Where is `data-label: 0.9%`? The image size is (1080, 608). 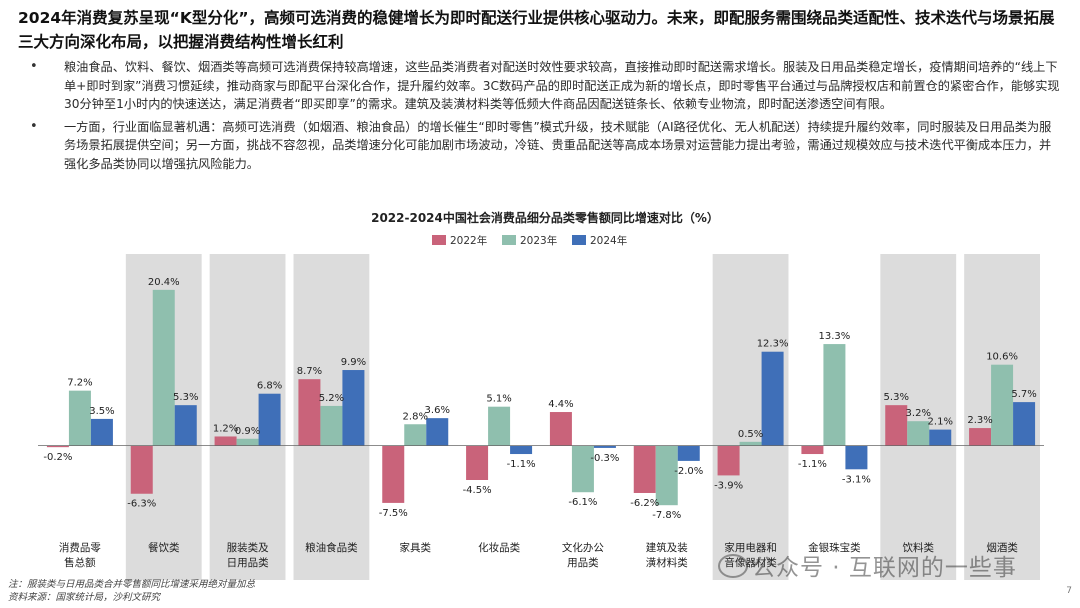 data-label: 0.9% is located at coordinates (247, 431).